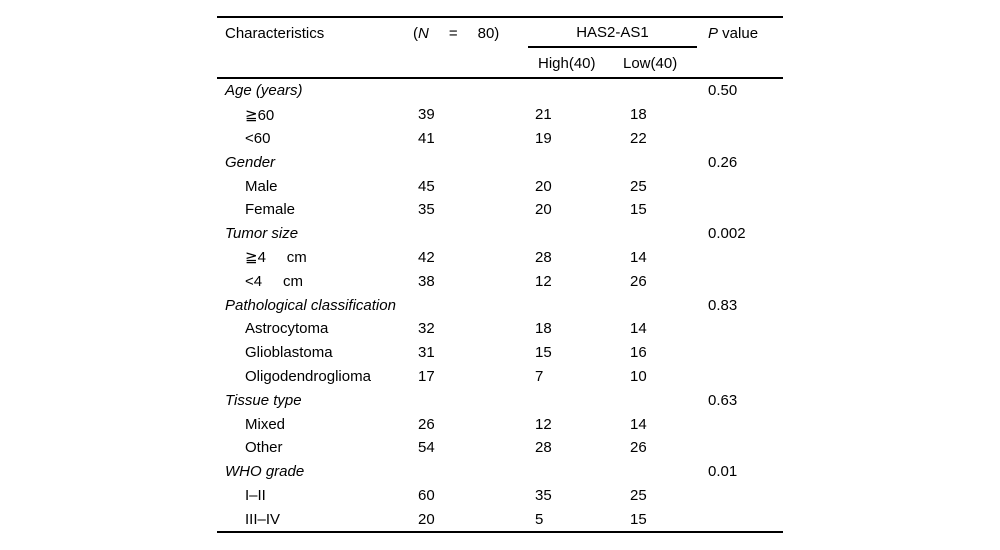 The image size is (1000, 550). I want to click on cell-pvalue: 0.50, so click(723, 91).